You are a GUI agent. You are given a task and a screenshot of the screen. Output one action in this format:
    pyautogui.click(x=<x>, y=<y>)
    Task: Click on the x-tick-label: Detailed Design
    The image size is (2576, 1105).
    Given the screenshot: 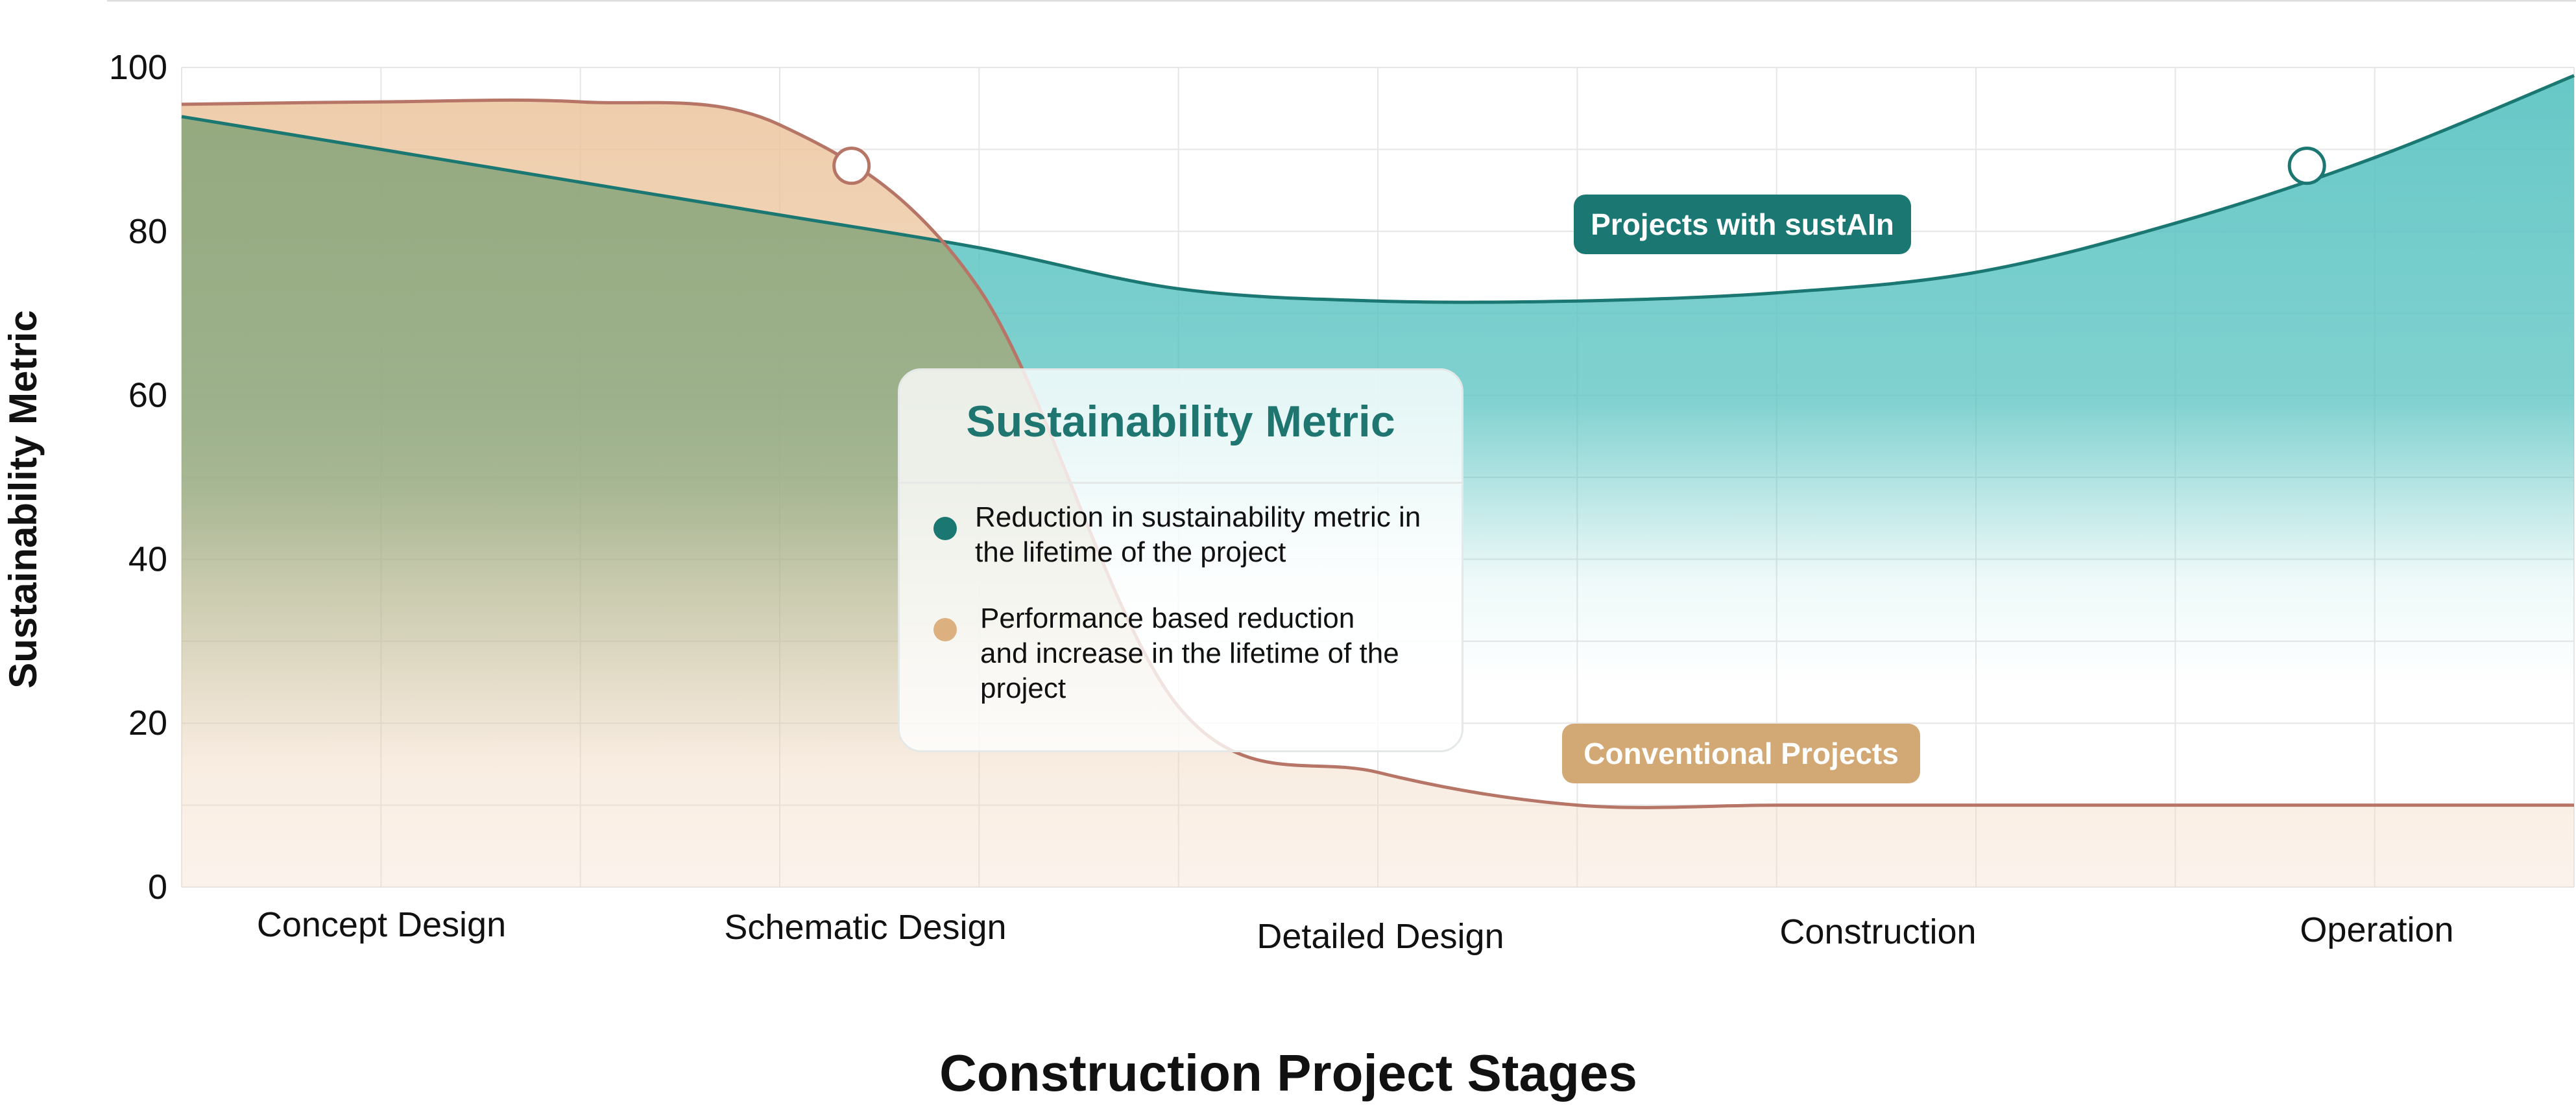 What is the action you would take?
    pyautogui.click(x=1380, y=937)
    